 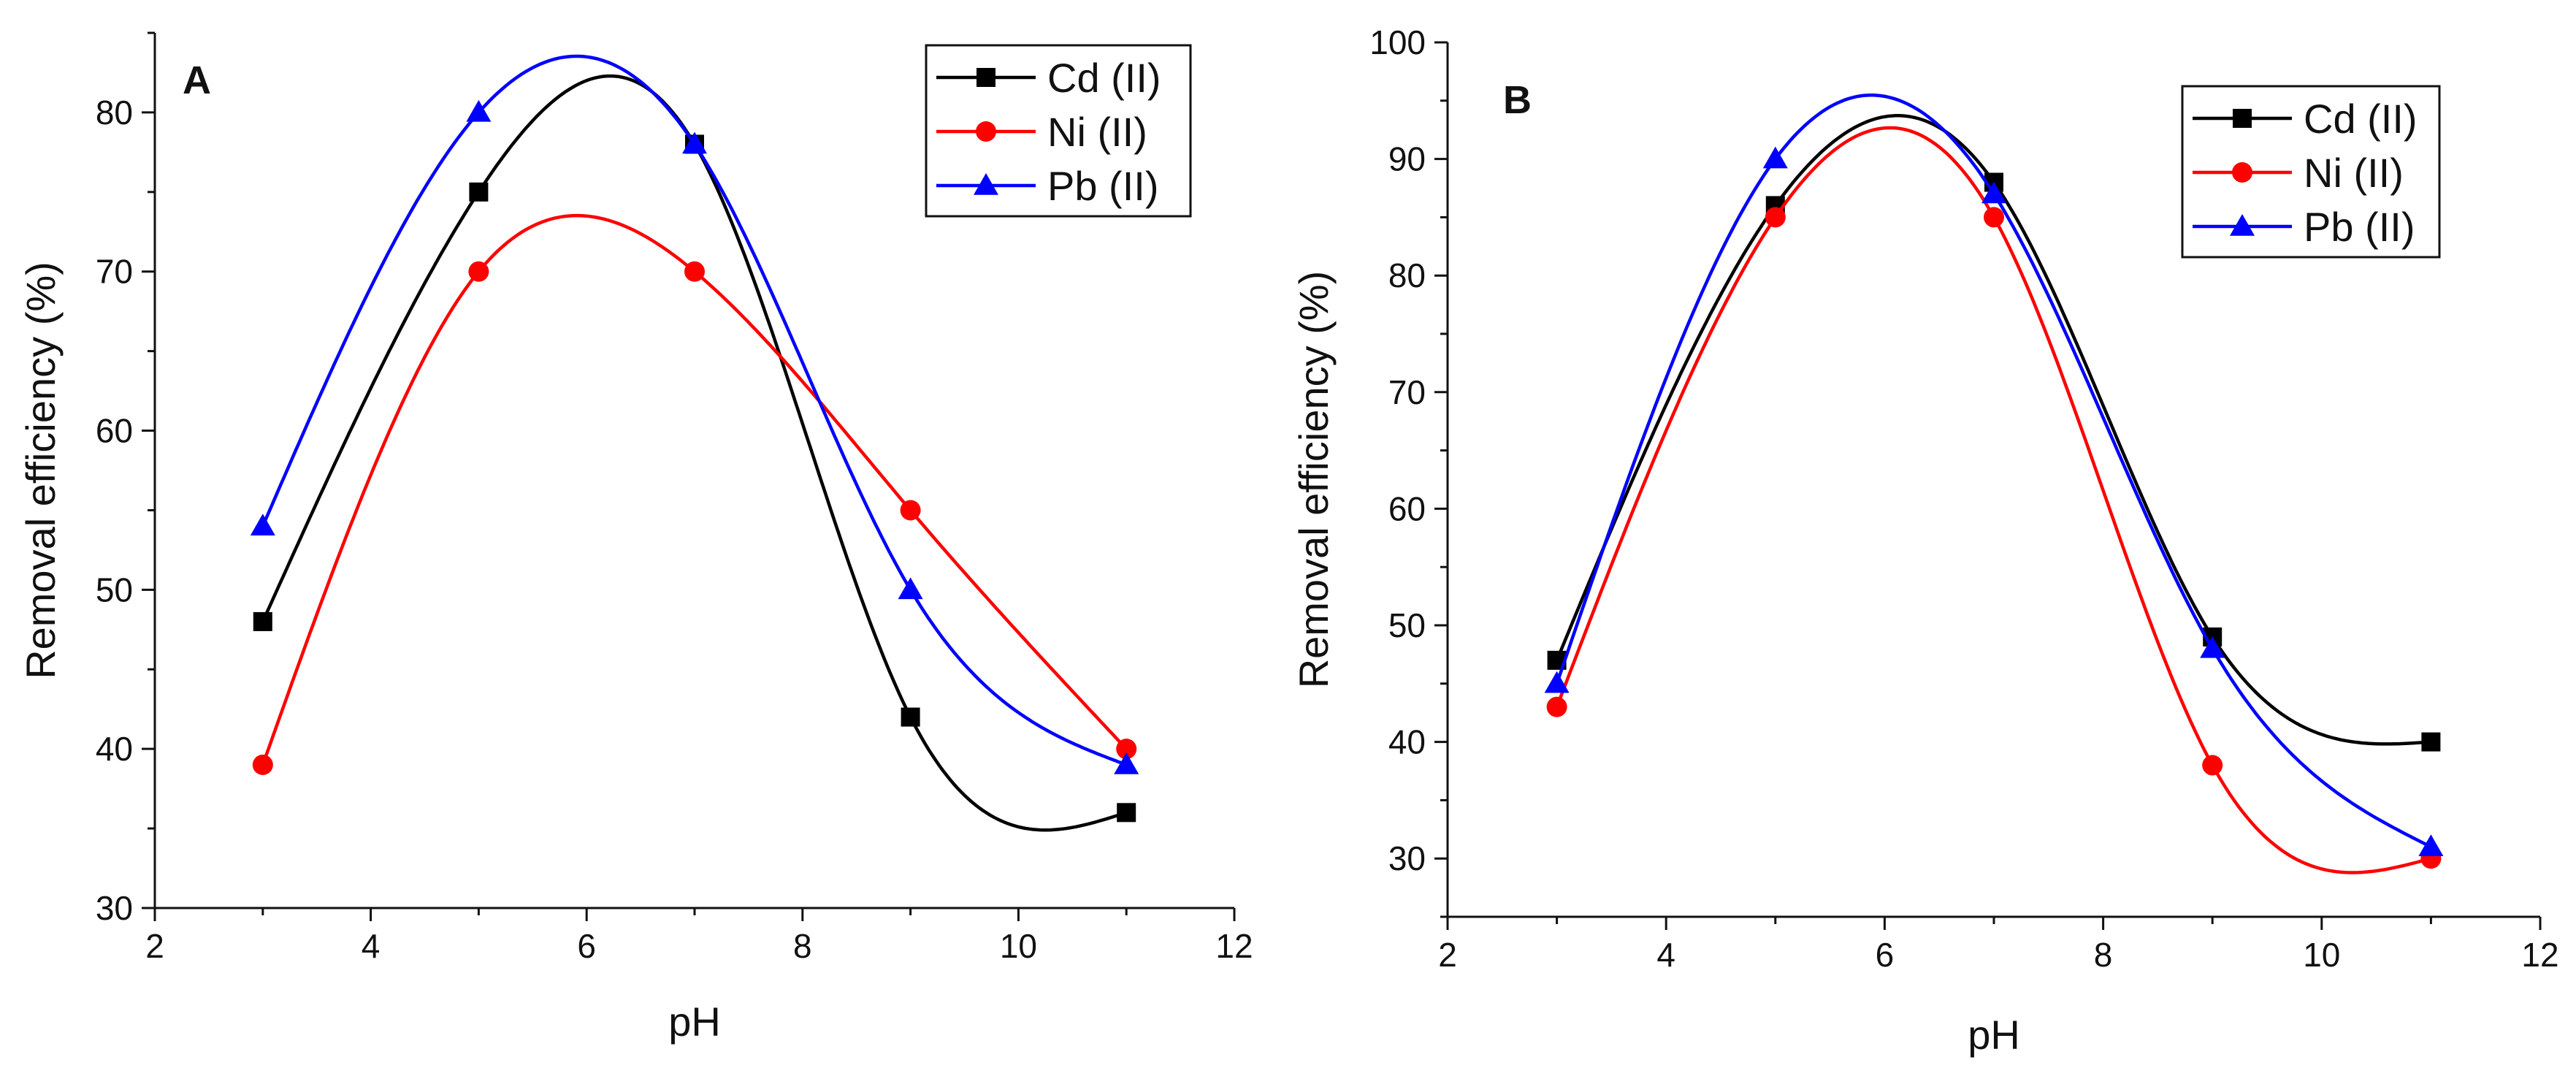 I want to click on y-tick-label: 90, so click(x=1407, y=159).